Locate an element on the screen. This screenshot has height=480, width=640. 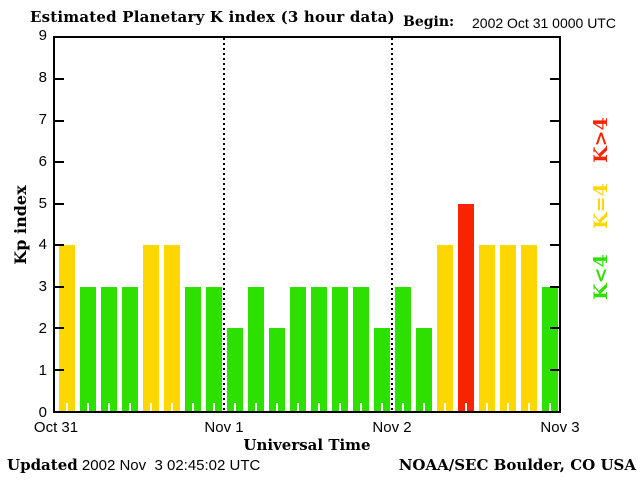
y-tick-label: 3 is located at coordinates (42, 286).